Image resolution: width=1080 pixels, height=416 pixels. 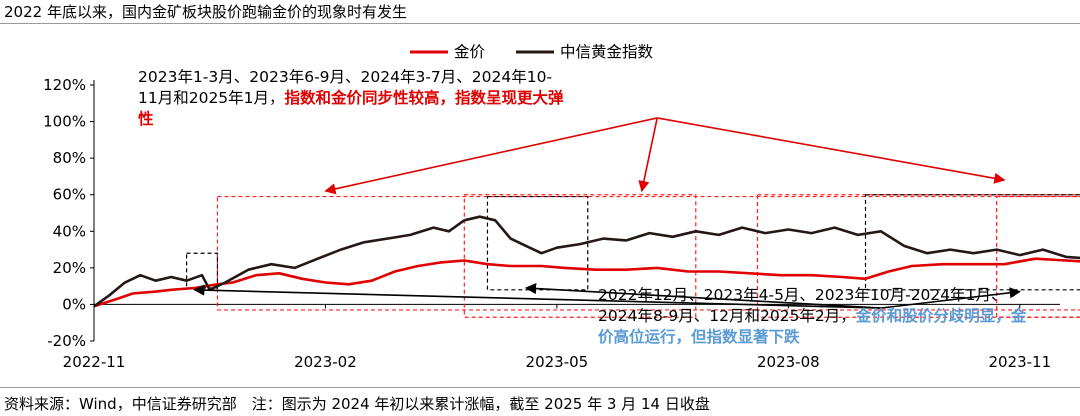 What do you see at coordinates (69, 268) in the screenshot?
I see `y-tick-label: 20%` at bounding box center [69, 268].